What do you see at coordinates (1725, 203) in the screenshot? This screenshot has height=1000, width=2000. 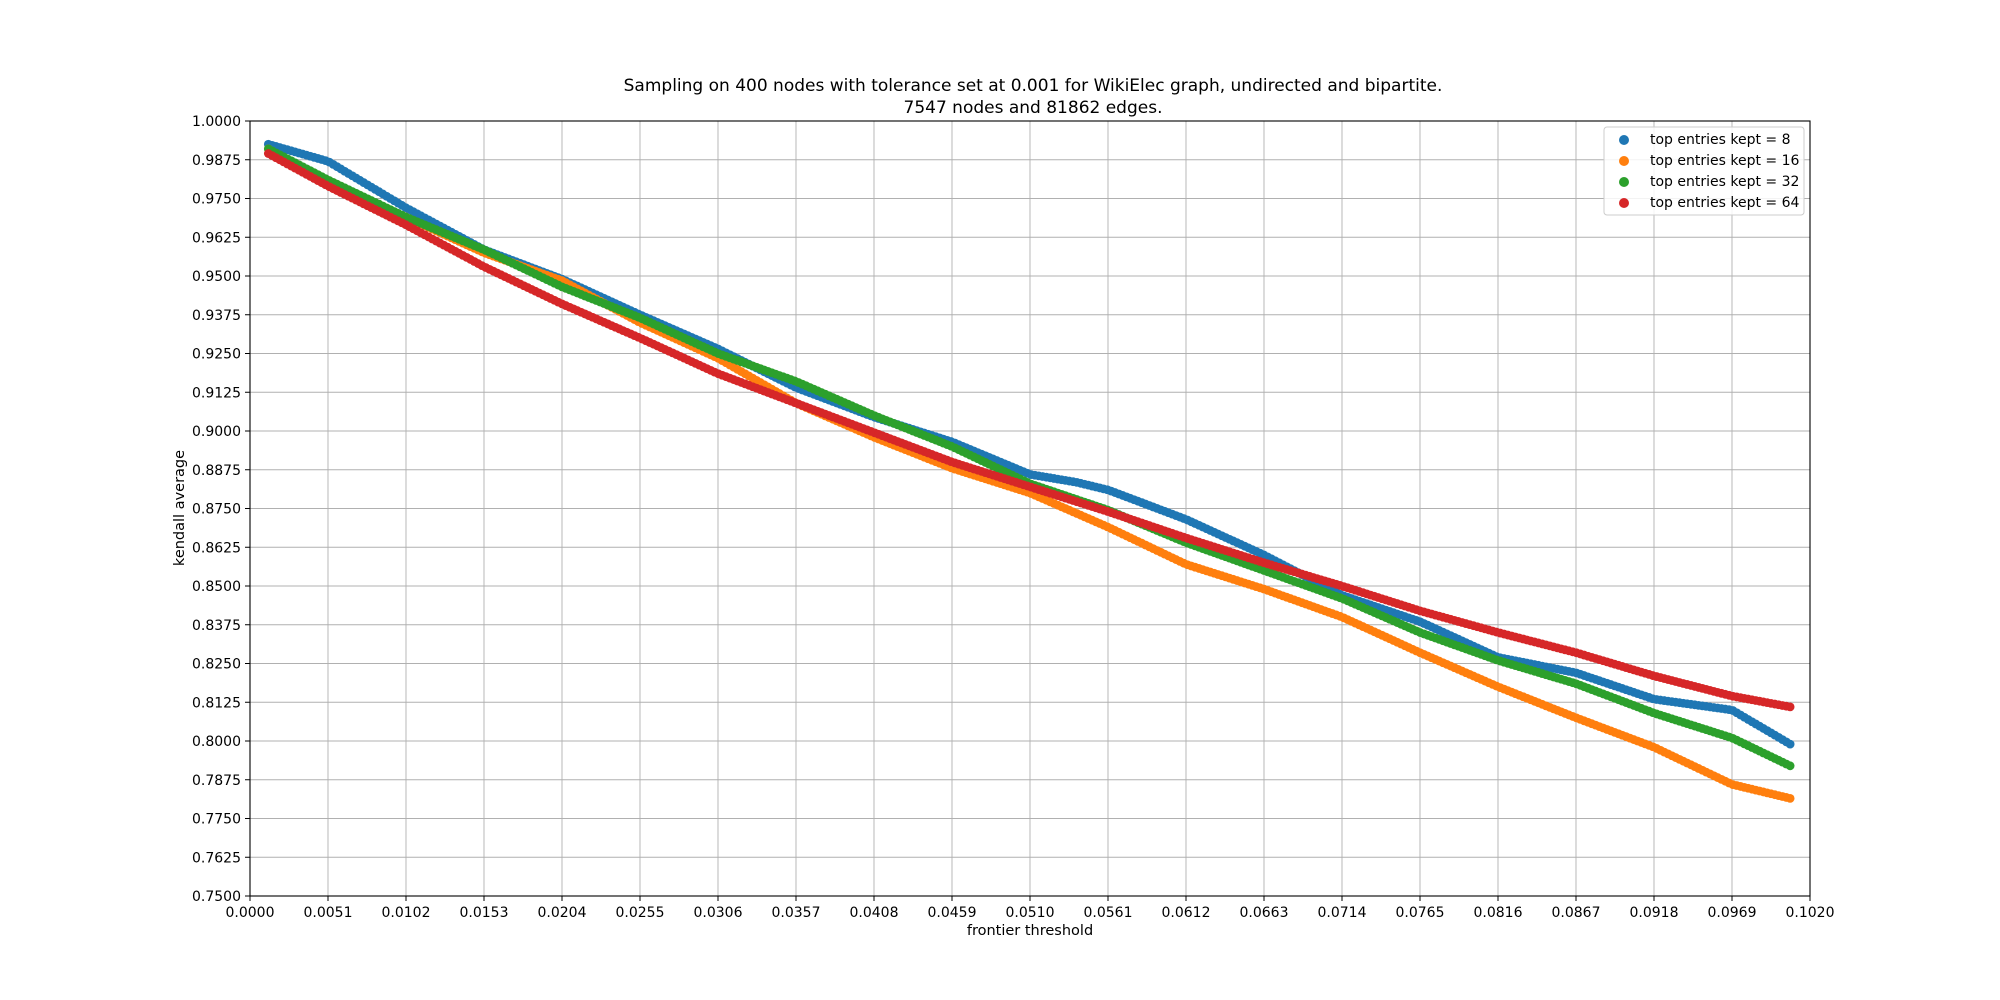 I see `legend-label-series-4: top entries kept = 64` at bounding box center [1725, 203].